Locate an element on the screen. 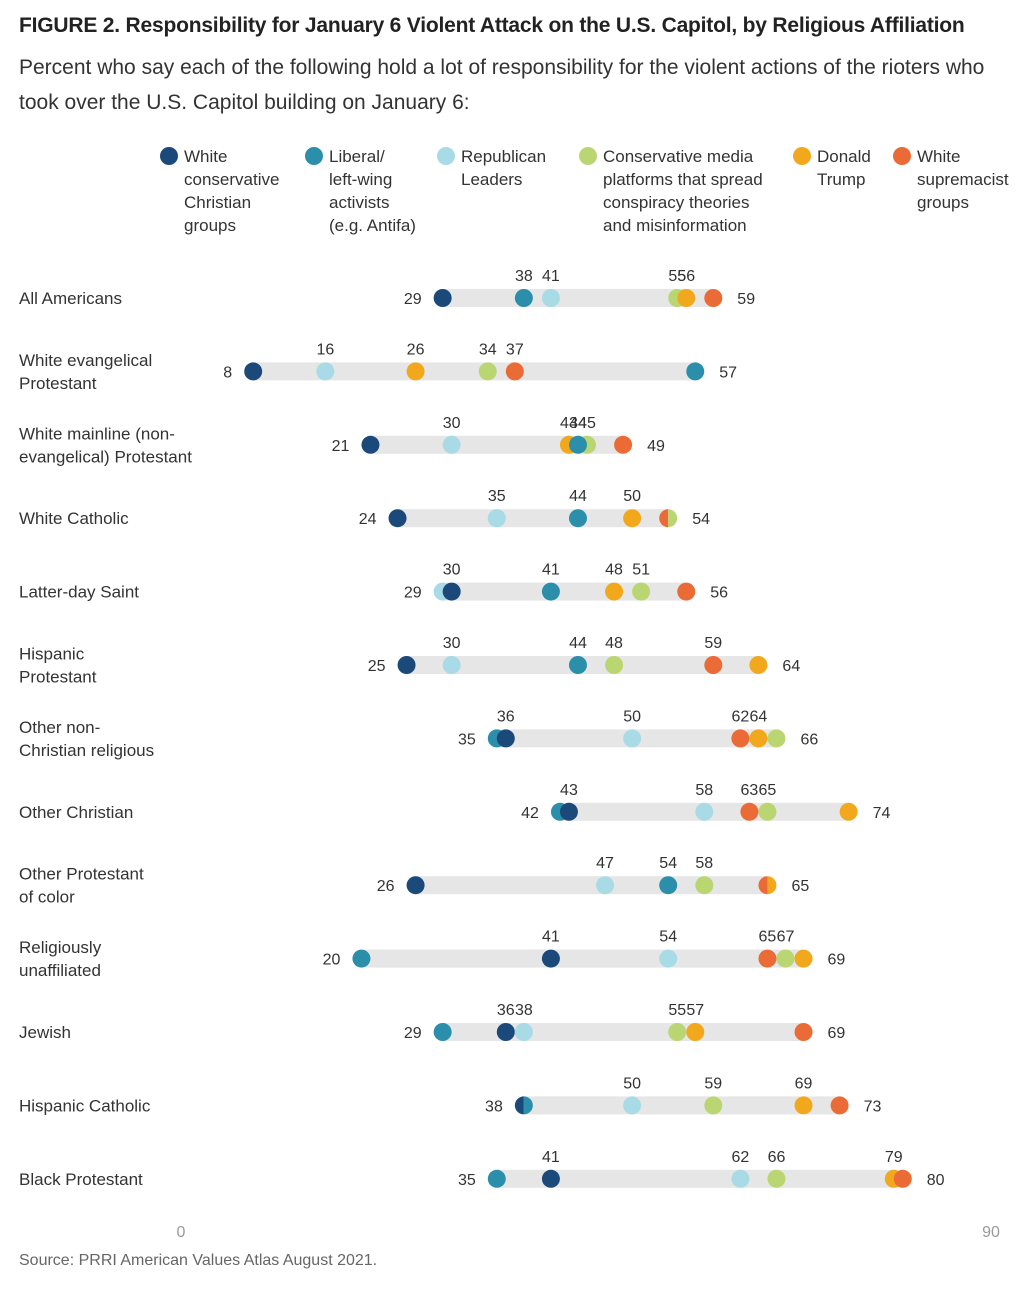  row-label: Protestant is located at coordinates (58, 383).